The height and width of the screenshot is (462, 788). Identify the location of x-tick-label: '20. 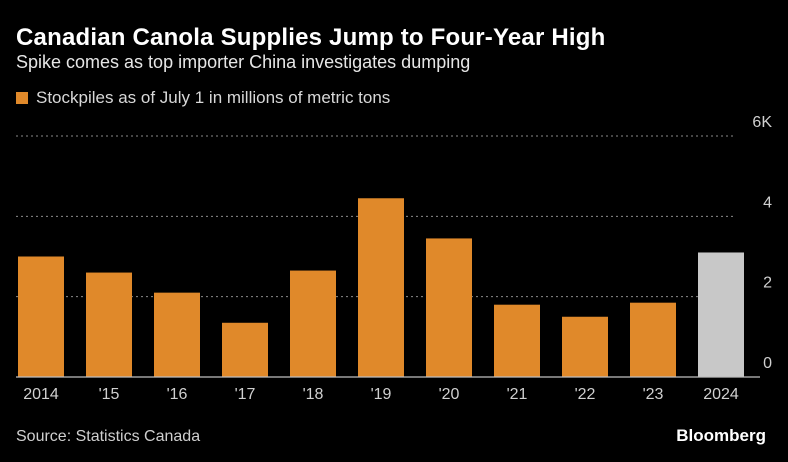
(449, 394).